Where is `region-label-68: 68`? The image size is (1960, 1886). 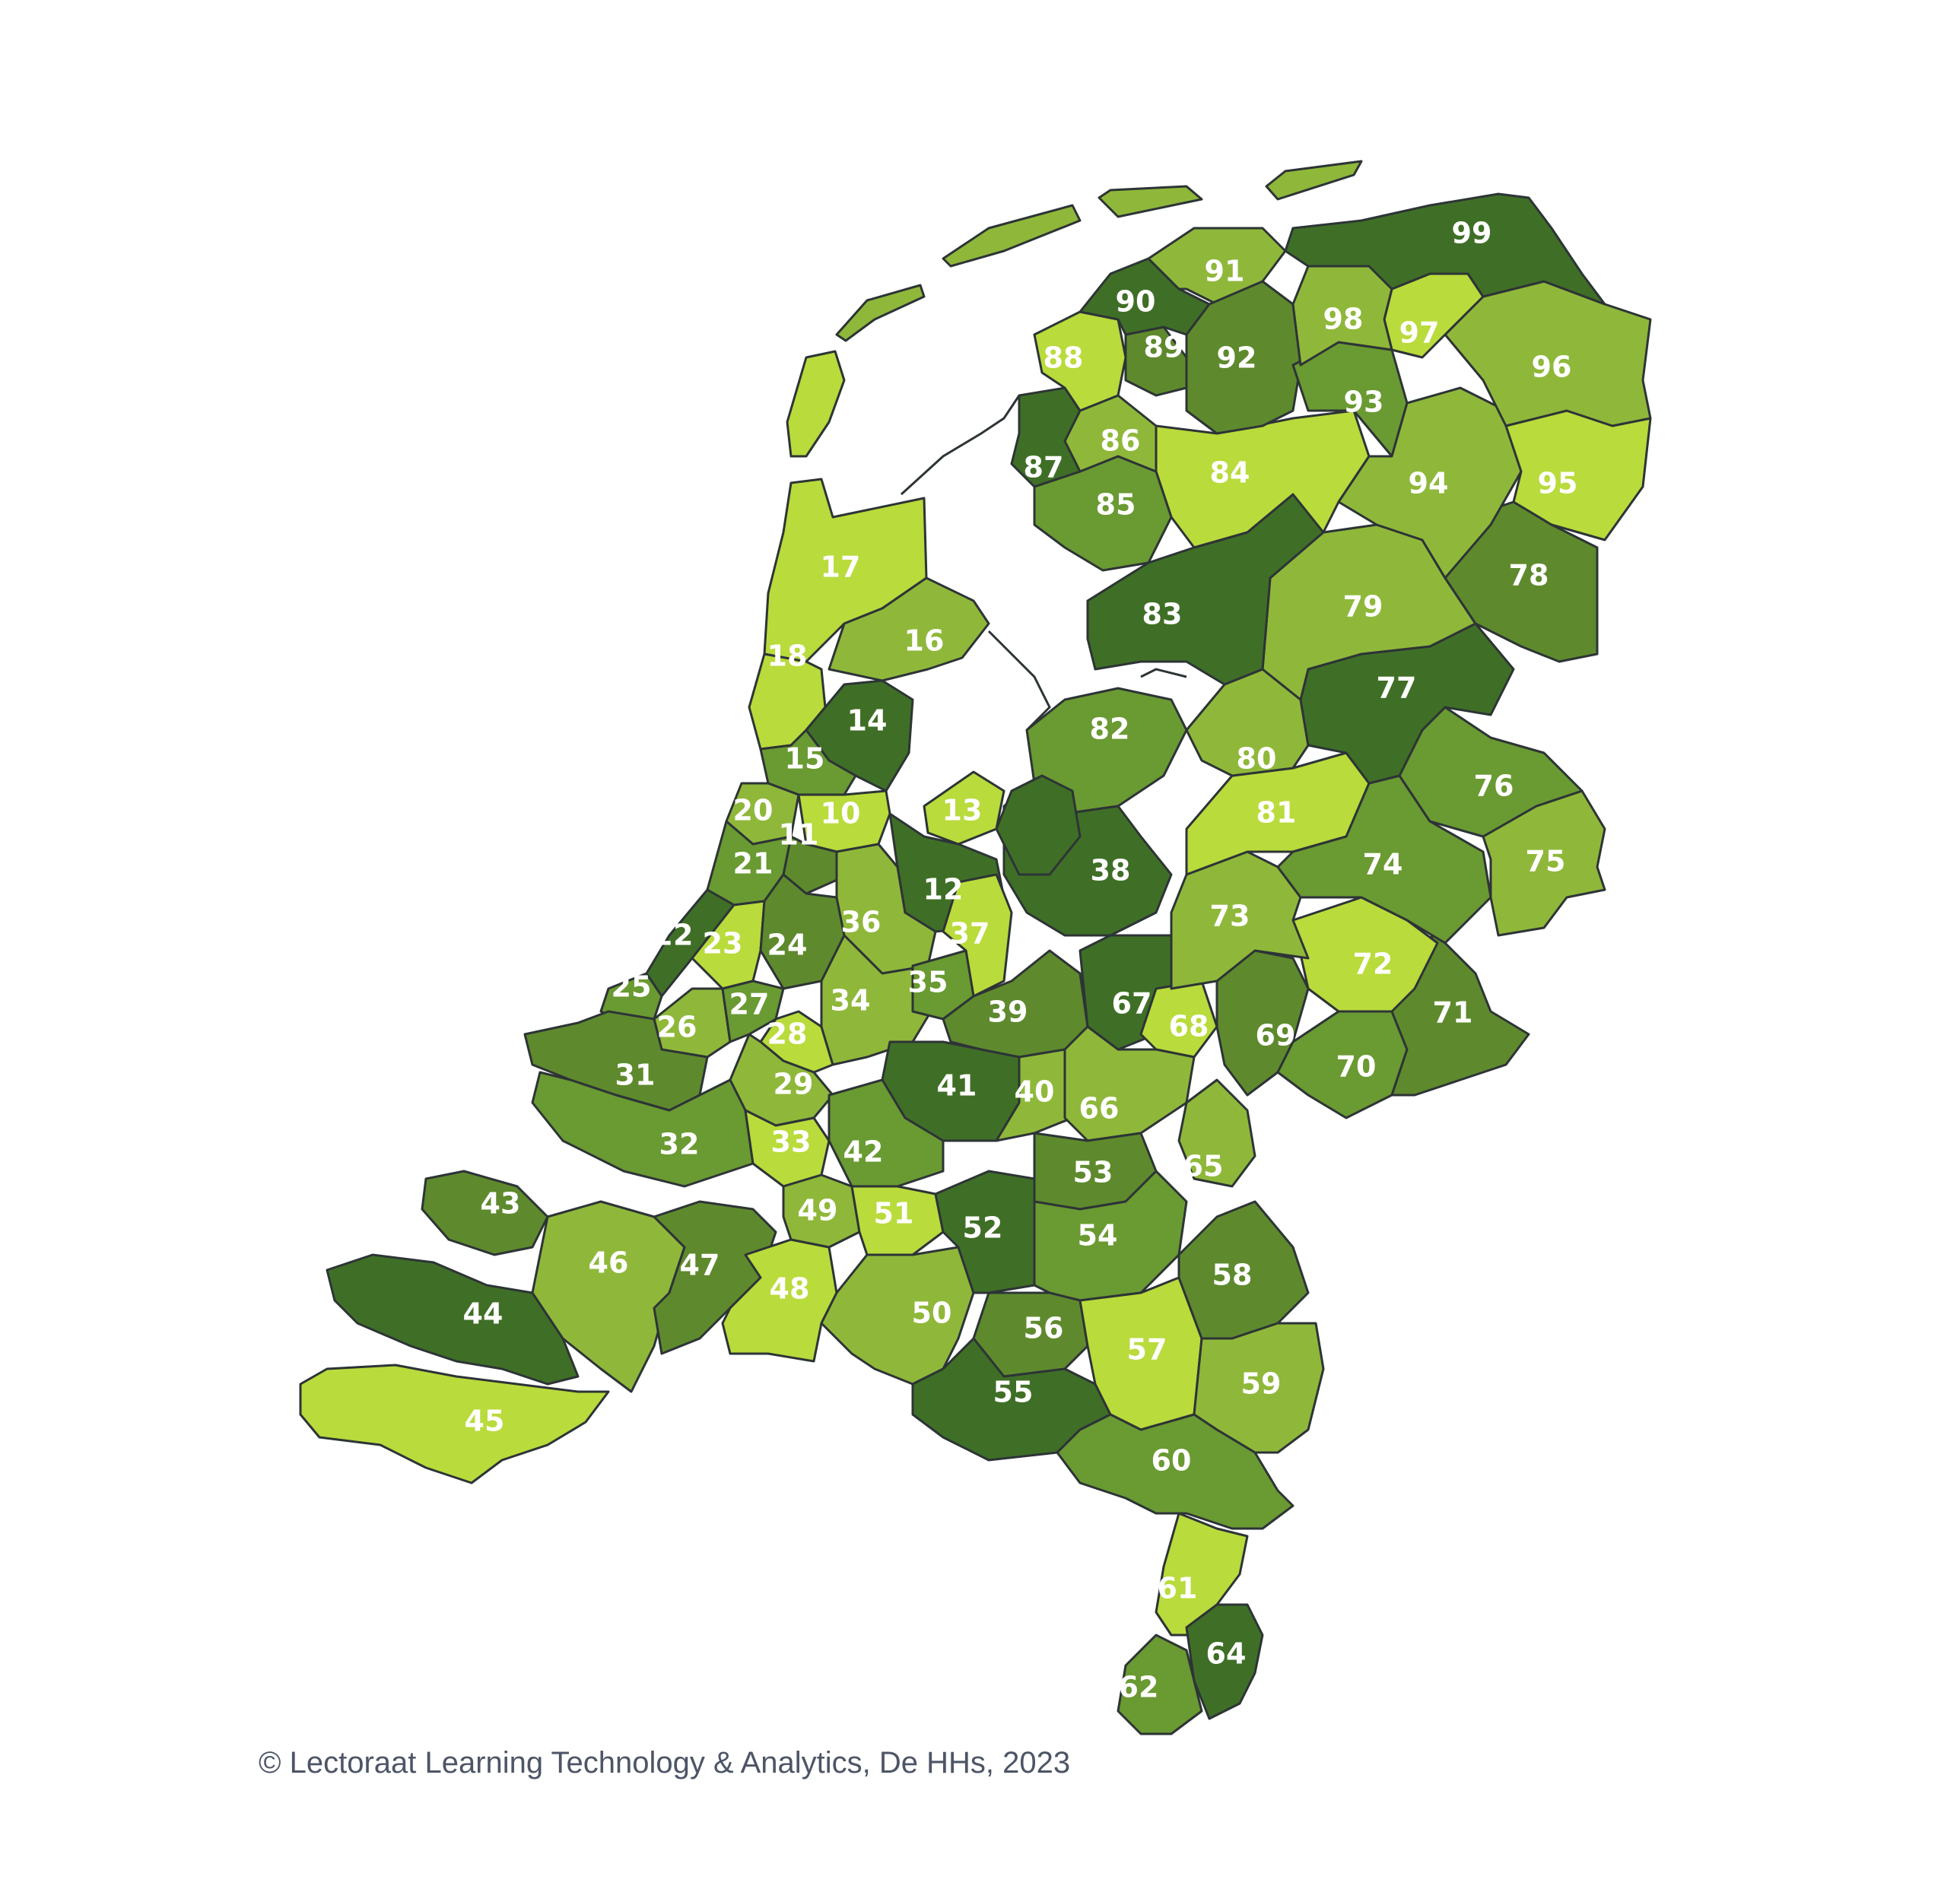
region-label-68: 68 is located at coordinates (1189, 1026).